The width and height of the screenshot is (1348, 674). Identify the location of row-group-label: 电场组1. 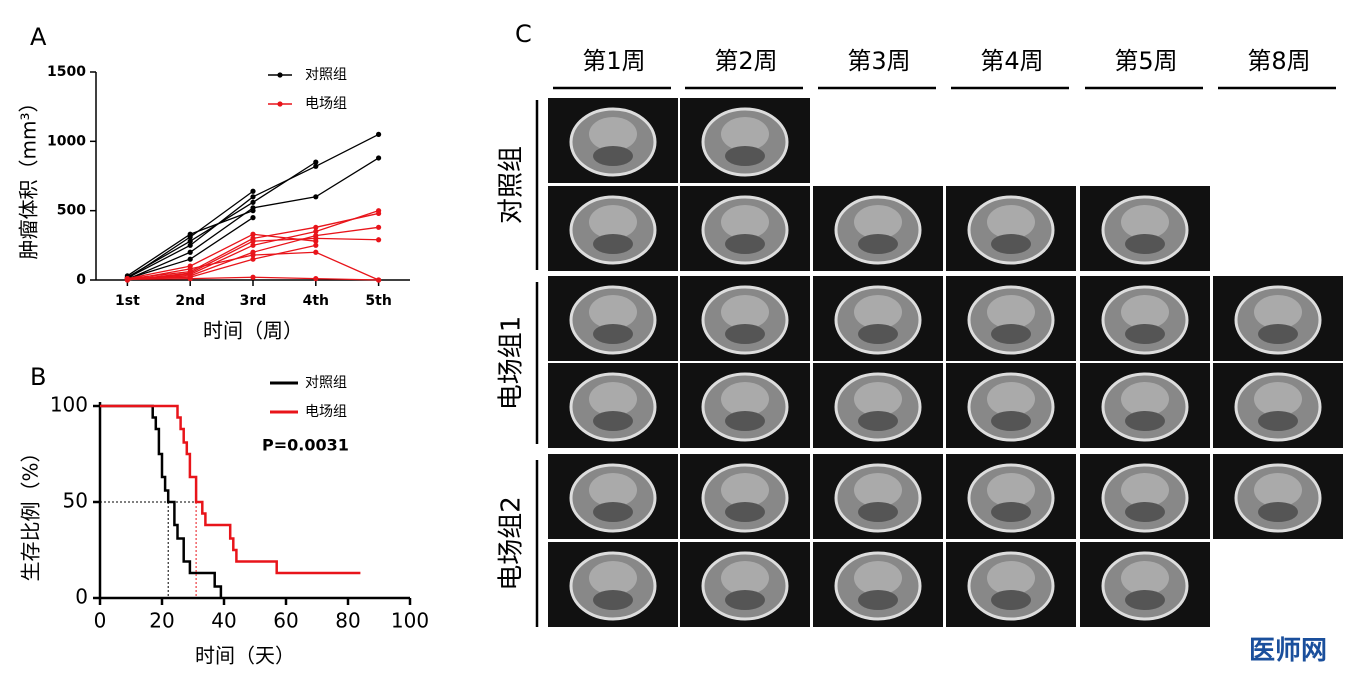
(512, 363).